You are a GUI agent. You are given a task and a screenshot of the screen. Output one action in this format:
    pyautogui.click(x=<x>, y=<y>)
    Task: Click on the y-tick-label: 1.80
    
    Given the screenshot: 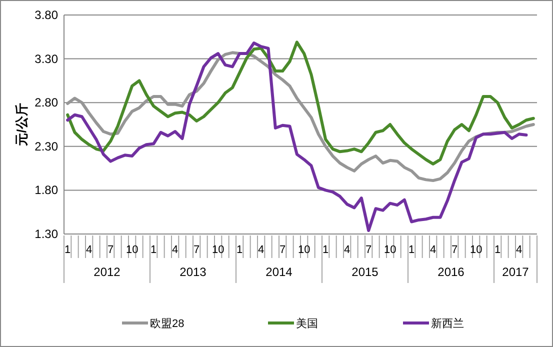 What is the action you would take?
    pyautogui.click(x=46, y=190)
    